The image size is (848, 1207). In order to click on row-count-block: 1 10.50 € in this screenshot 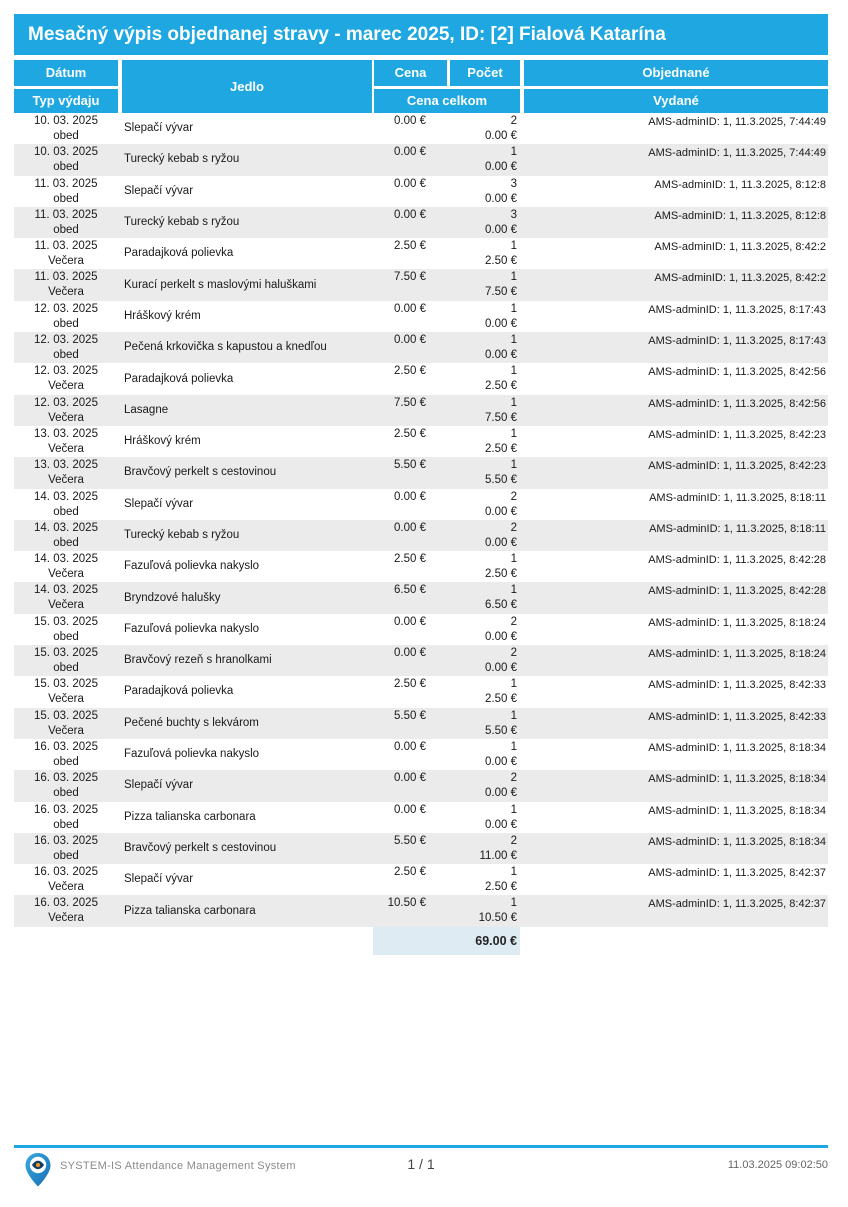, I will do `click(445, 911)`.